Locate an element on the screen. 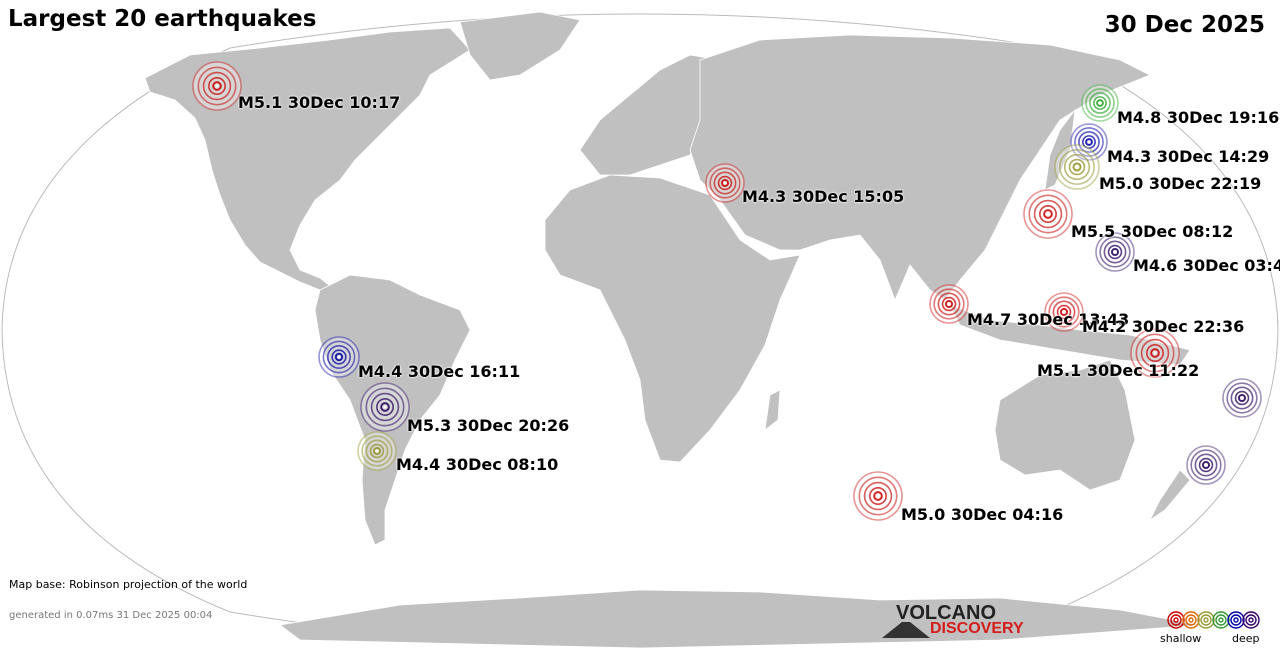 Image resolution: width=1280 pixels, height=650 pixels. australia is located at coordinates (1065, 425).